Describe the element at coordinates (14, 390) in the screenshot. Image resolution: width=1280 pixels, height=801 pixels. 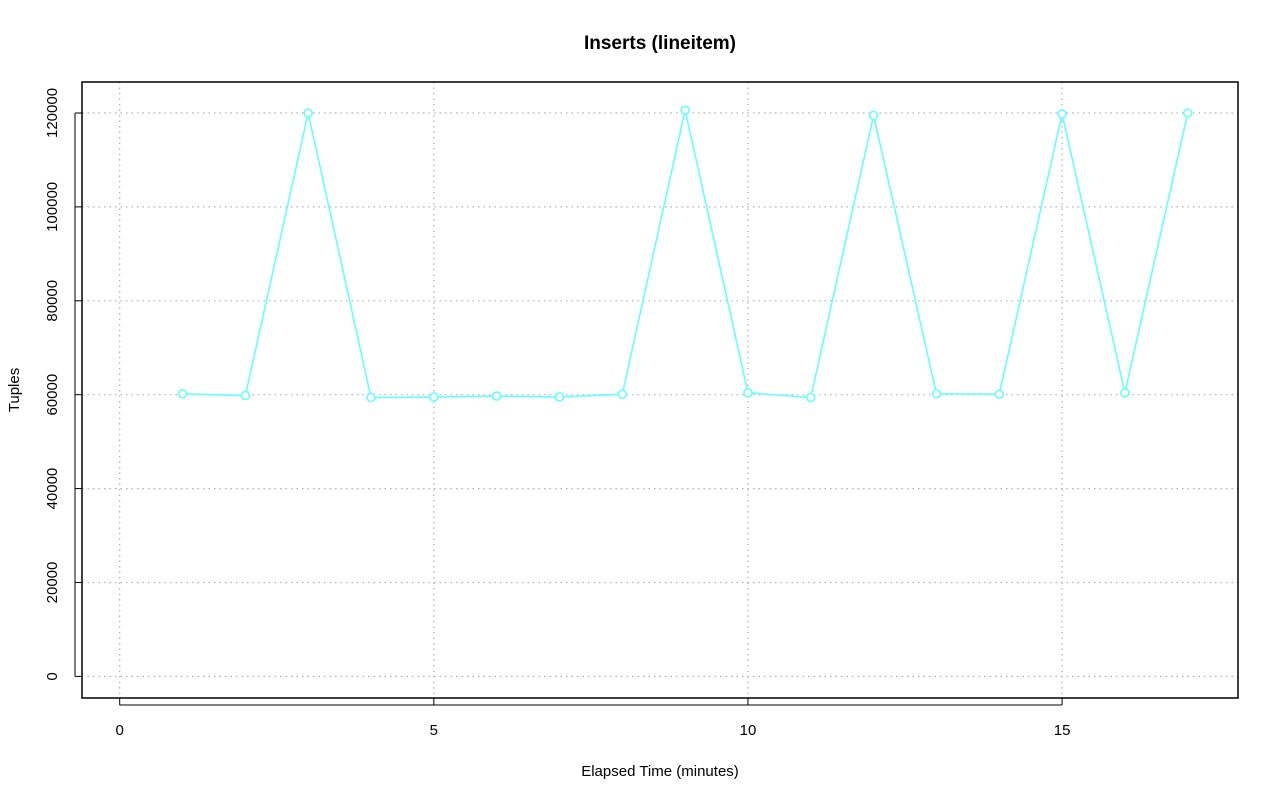
I see `y-axis-label: Tuples` at that location.